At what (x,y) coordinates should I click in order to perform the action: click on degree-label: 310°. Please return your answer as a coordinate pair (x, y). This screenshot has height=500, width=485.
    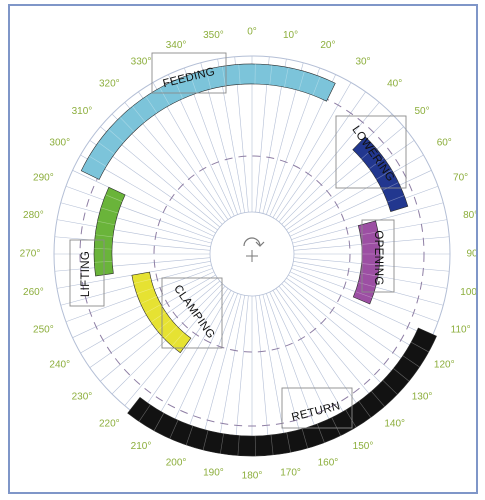
    Looking at the image, I should click on (82, 111).